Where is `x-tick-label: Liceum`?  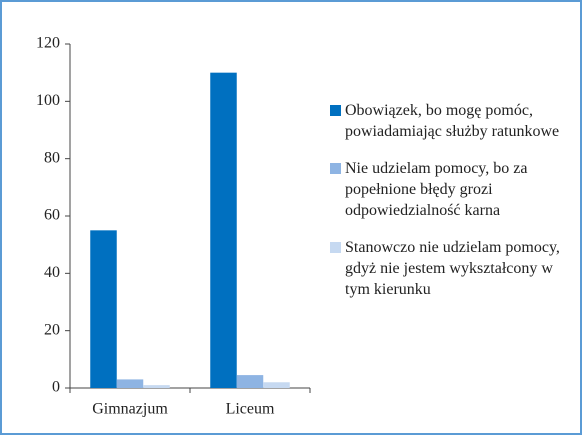
x-tick-label: Liceum is located at coordinates (250, 409).